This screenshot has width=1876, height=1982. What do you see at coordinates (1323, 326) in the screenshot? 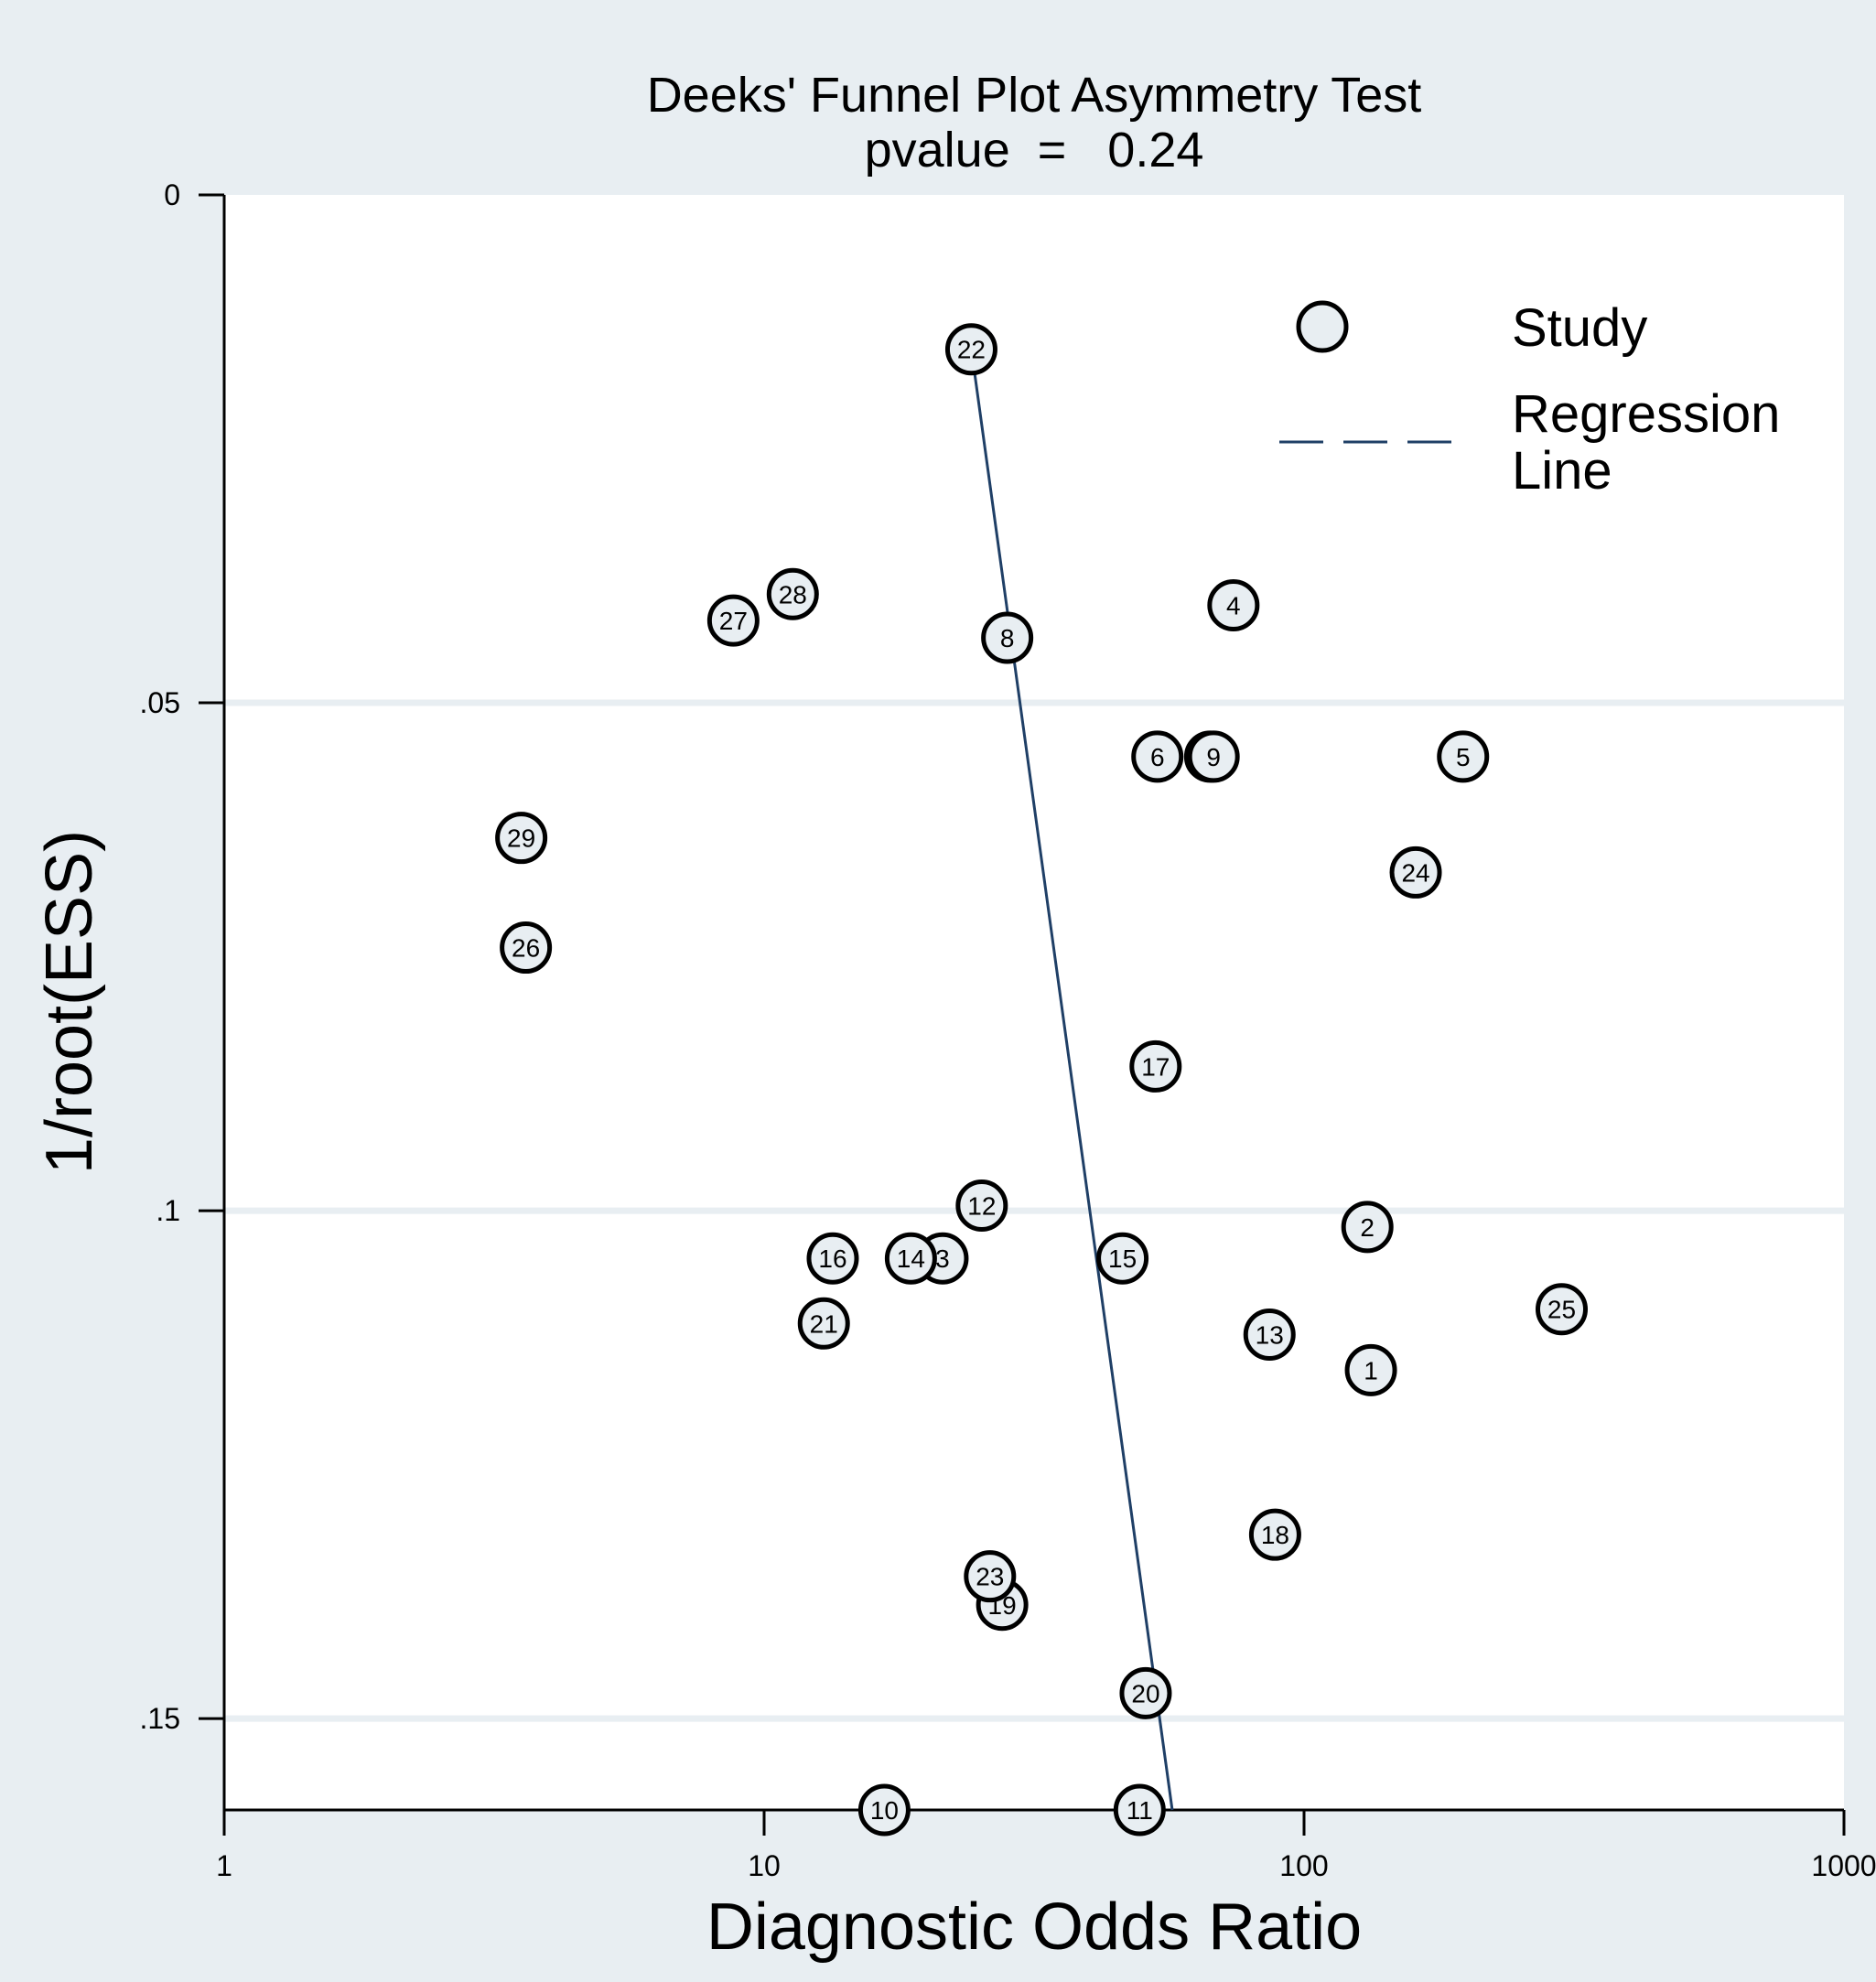
I see `legend-study-marker` at bounding box center [1323, 326].